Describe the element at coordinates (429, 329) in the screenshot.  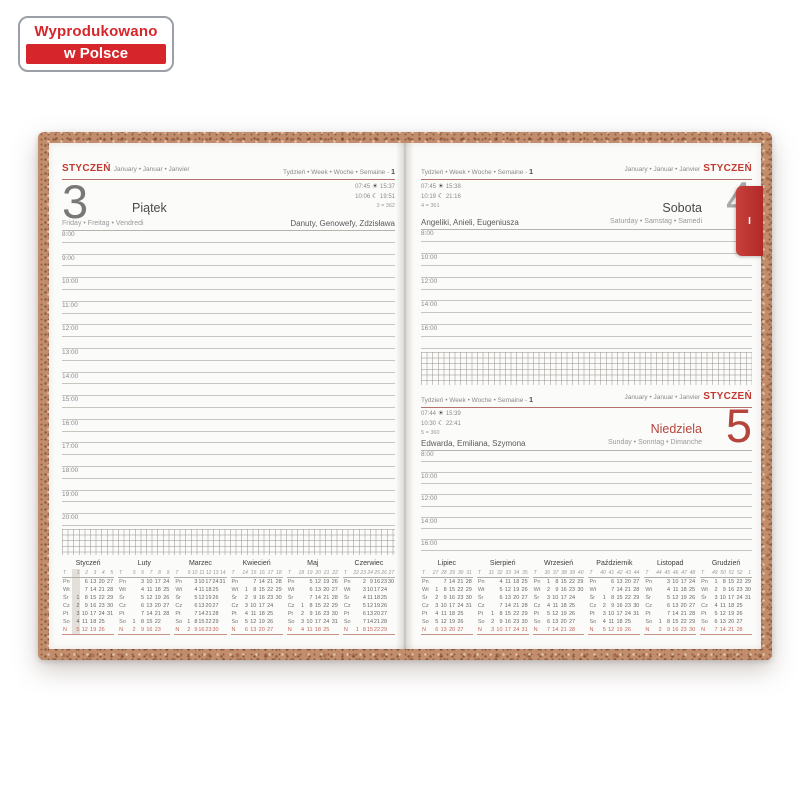
I see `hour-label: 16:00` at that location.